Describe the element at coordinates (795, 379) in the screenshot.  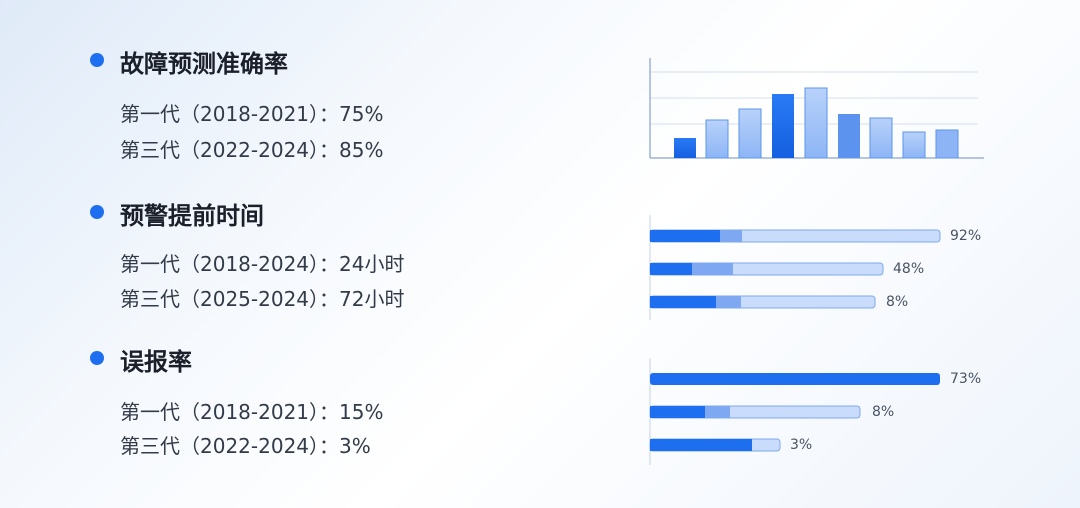
I see `bar` at that location.